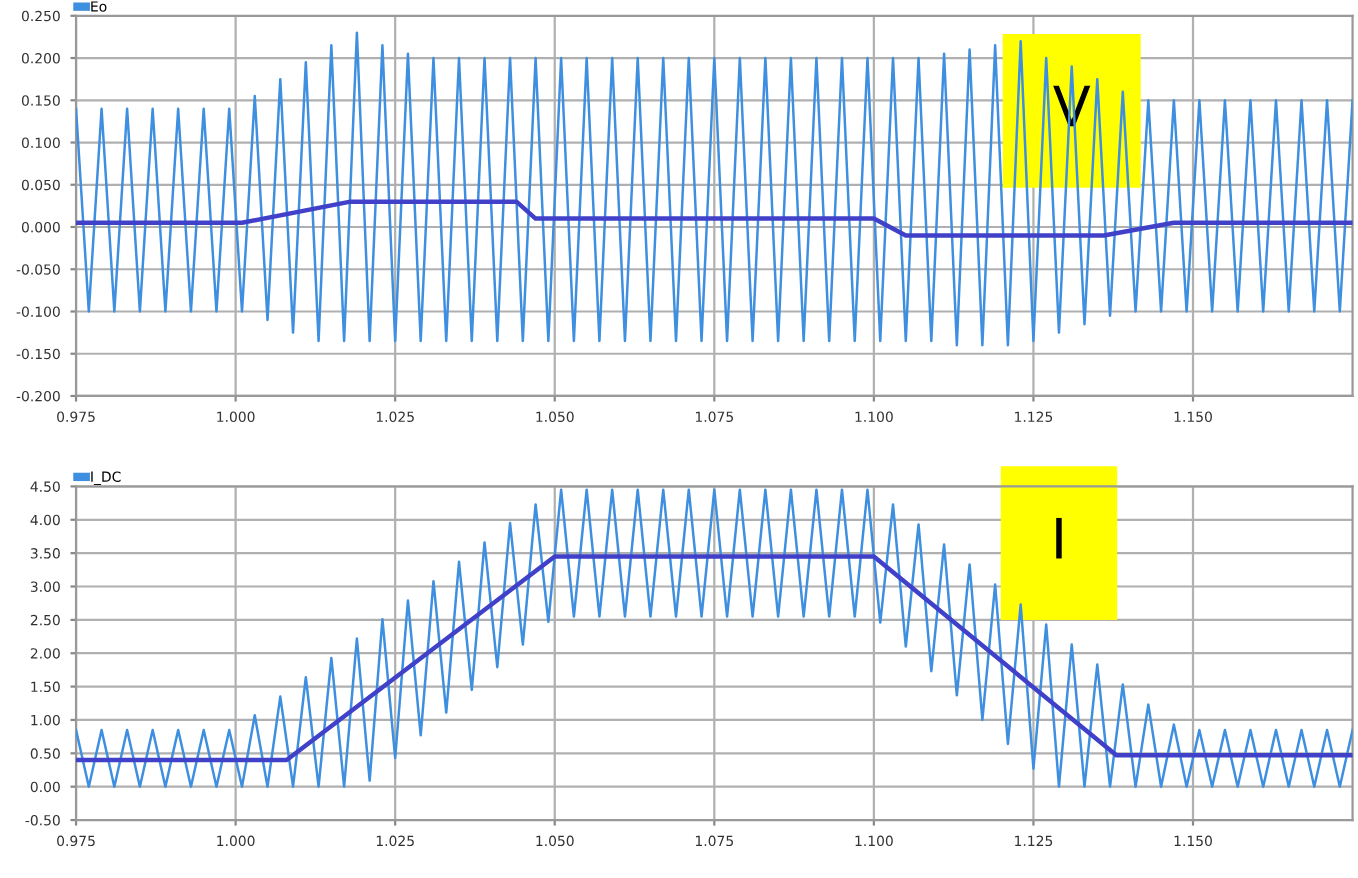 This screenshot has height=878, width=1358. I want to click on line-series, so click(714, 218).